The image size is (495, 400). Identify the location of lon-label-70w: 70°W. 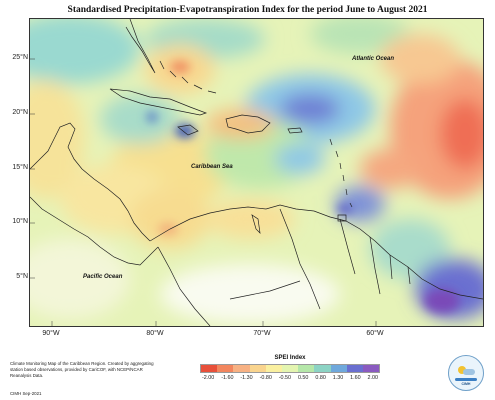
(262, 333).